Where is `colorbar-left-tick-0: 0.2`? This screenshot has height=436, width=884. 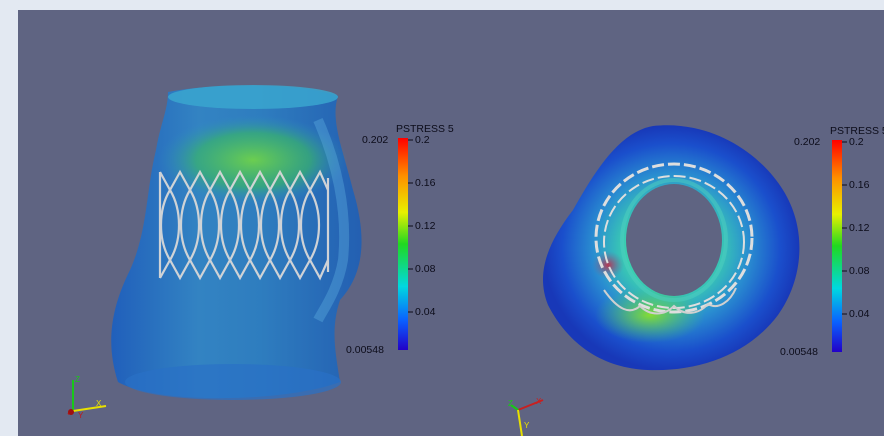 colorbar-left-tick-0: 0.2 is located at coordinates (422, 140).